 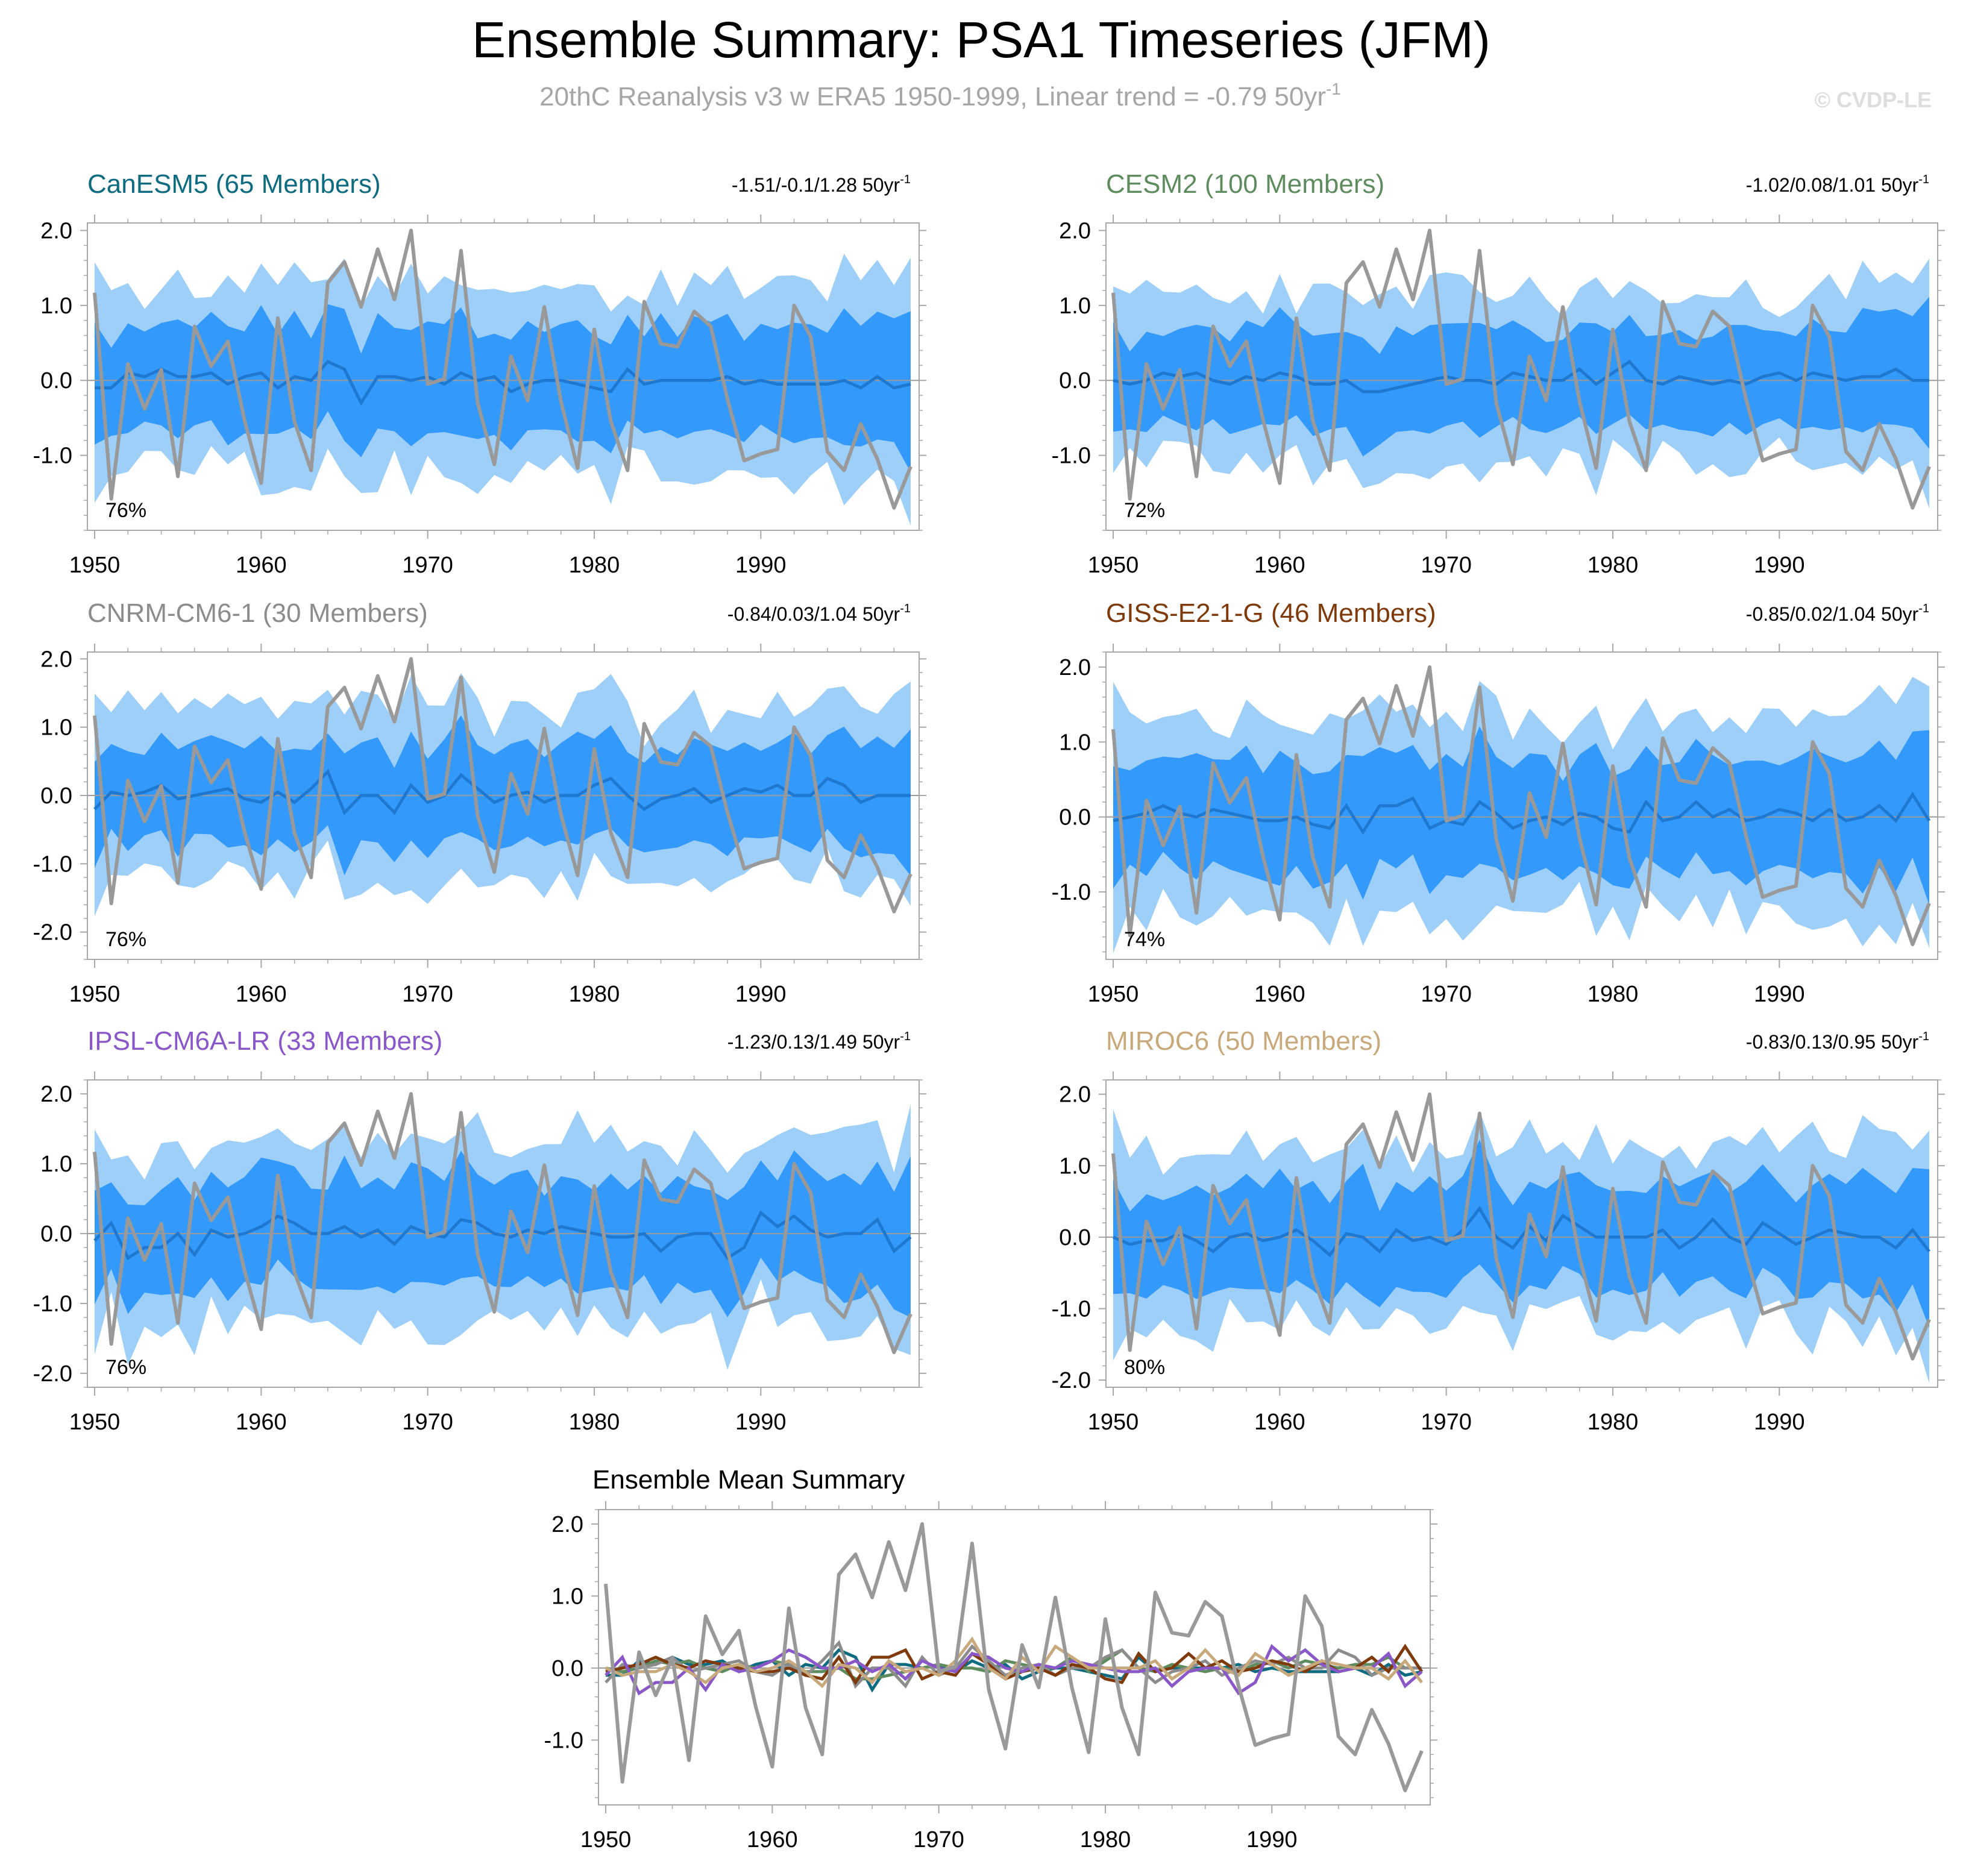 I want to click on ensemble-mean-giss, so click(x=1014, y=1664).